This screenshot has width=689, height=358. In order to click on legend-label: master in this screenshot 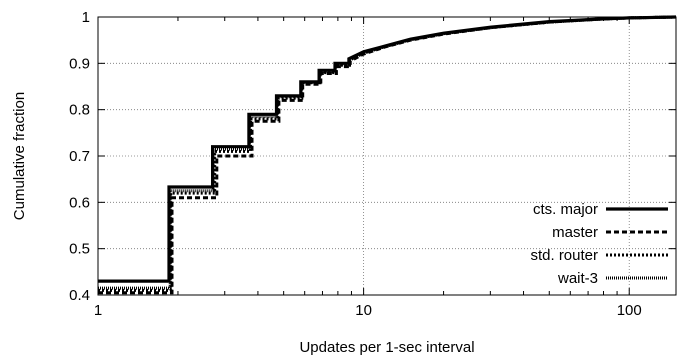, I will do `click(575, 232)`.